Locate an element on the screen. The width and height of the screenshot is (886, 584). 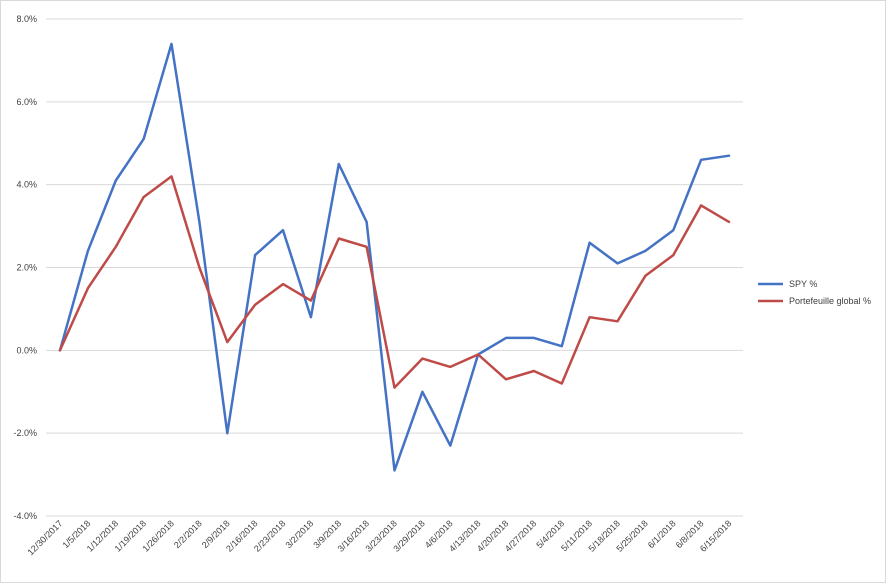
y-tick-label: 2.0% is located at coordinates (26, 268).